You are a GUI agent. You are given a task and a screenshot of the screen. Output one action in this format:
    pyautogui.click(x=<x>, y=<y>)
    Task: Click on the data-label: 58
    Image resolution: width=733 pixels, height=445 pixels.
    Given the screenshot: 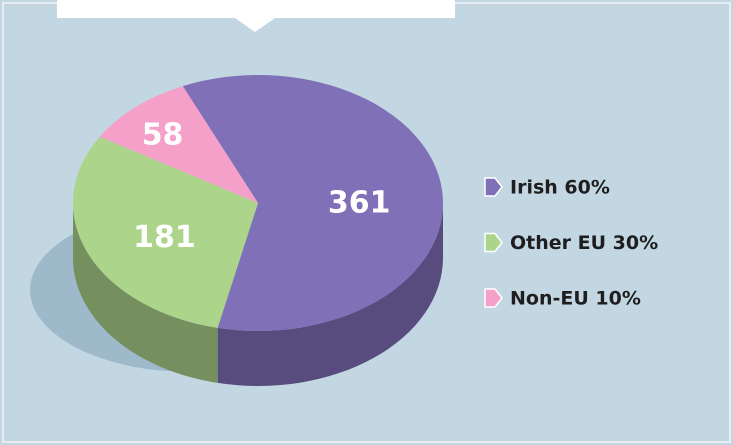 What is the action you would take?
    pyautogui.click(x=163, y=135)
    